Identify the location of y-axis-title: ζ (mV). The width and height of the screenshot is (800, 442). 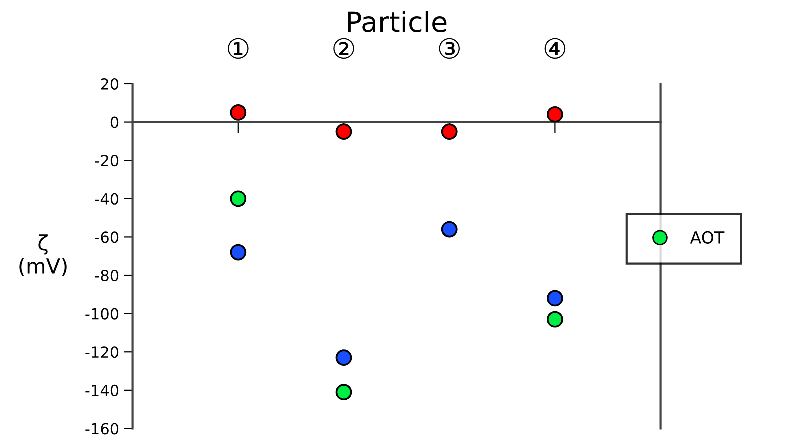
(43, 255).